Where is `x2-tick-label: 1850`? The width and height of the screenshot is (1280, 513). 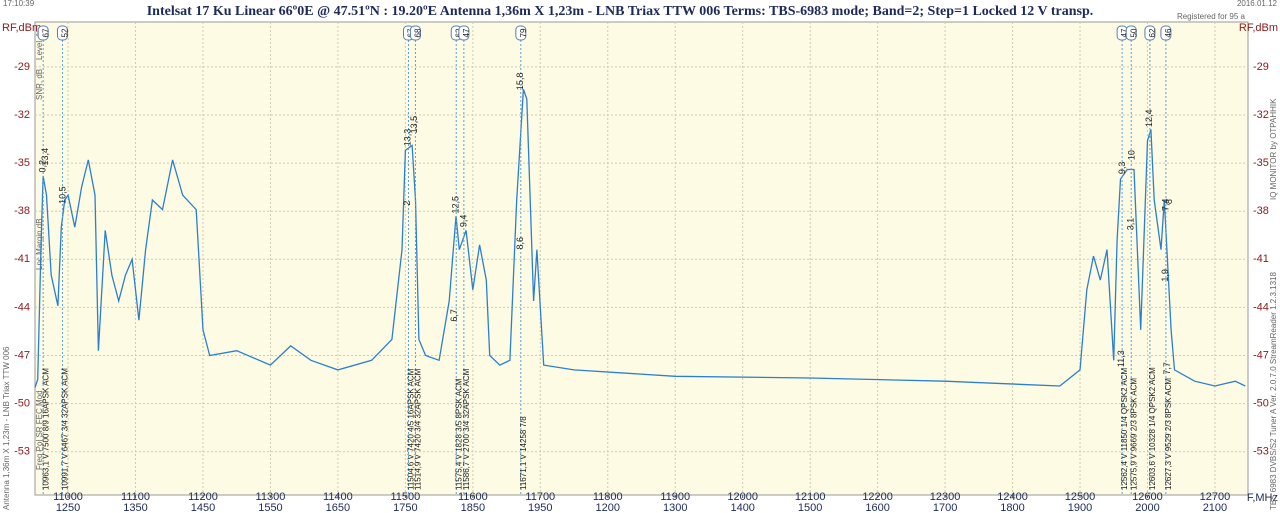
x2-tick-label: 1850 is located at coordinates (473, 507).